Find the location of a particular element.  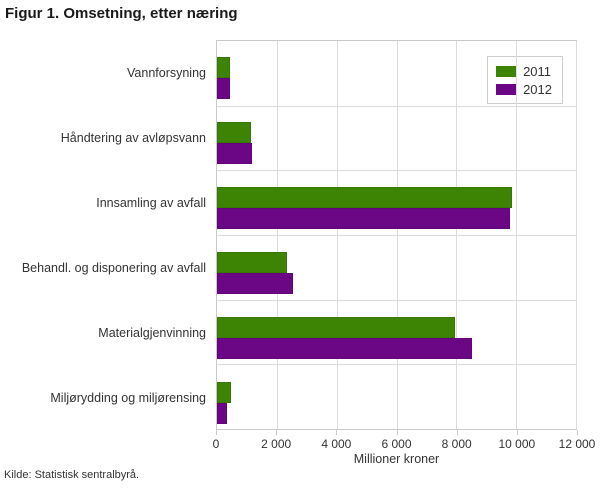

x-tick-label: 8 000 is located at coordinates (456, 444).